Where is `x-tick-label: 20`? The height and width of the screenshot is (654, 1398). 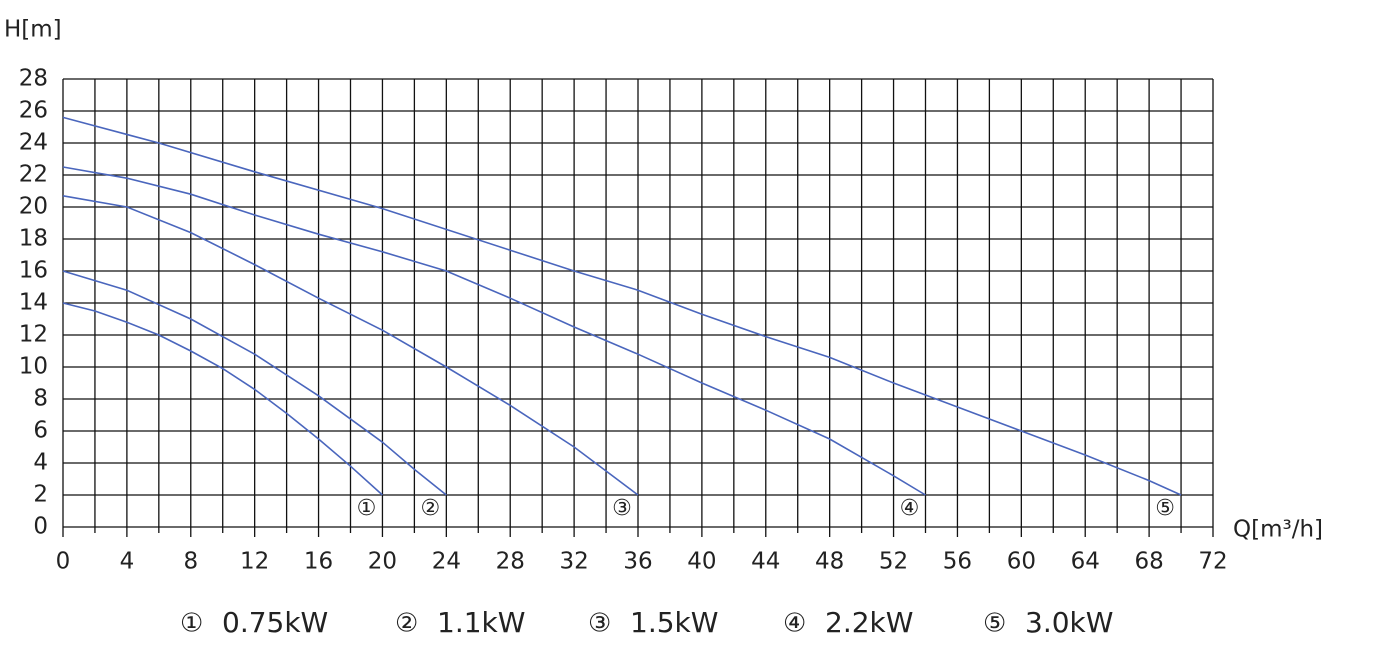
x-tick-label: 20 is located at coordinates (382, 562).